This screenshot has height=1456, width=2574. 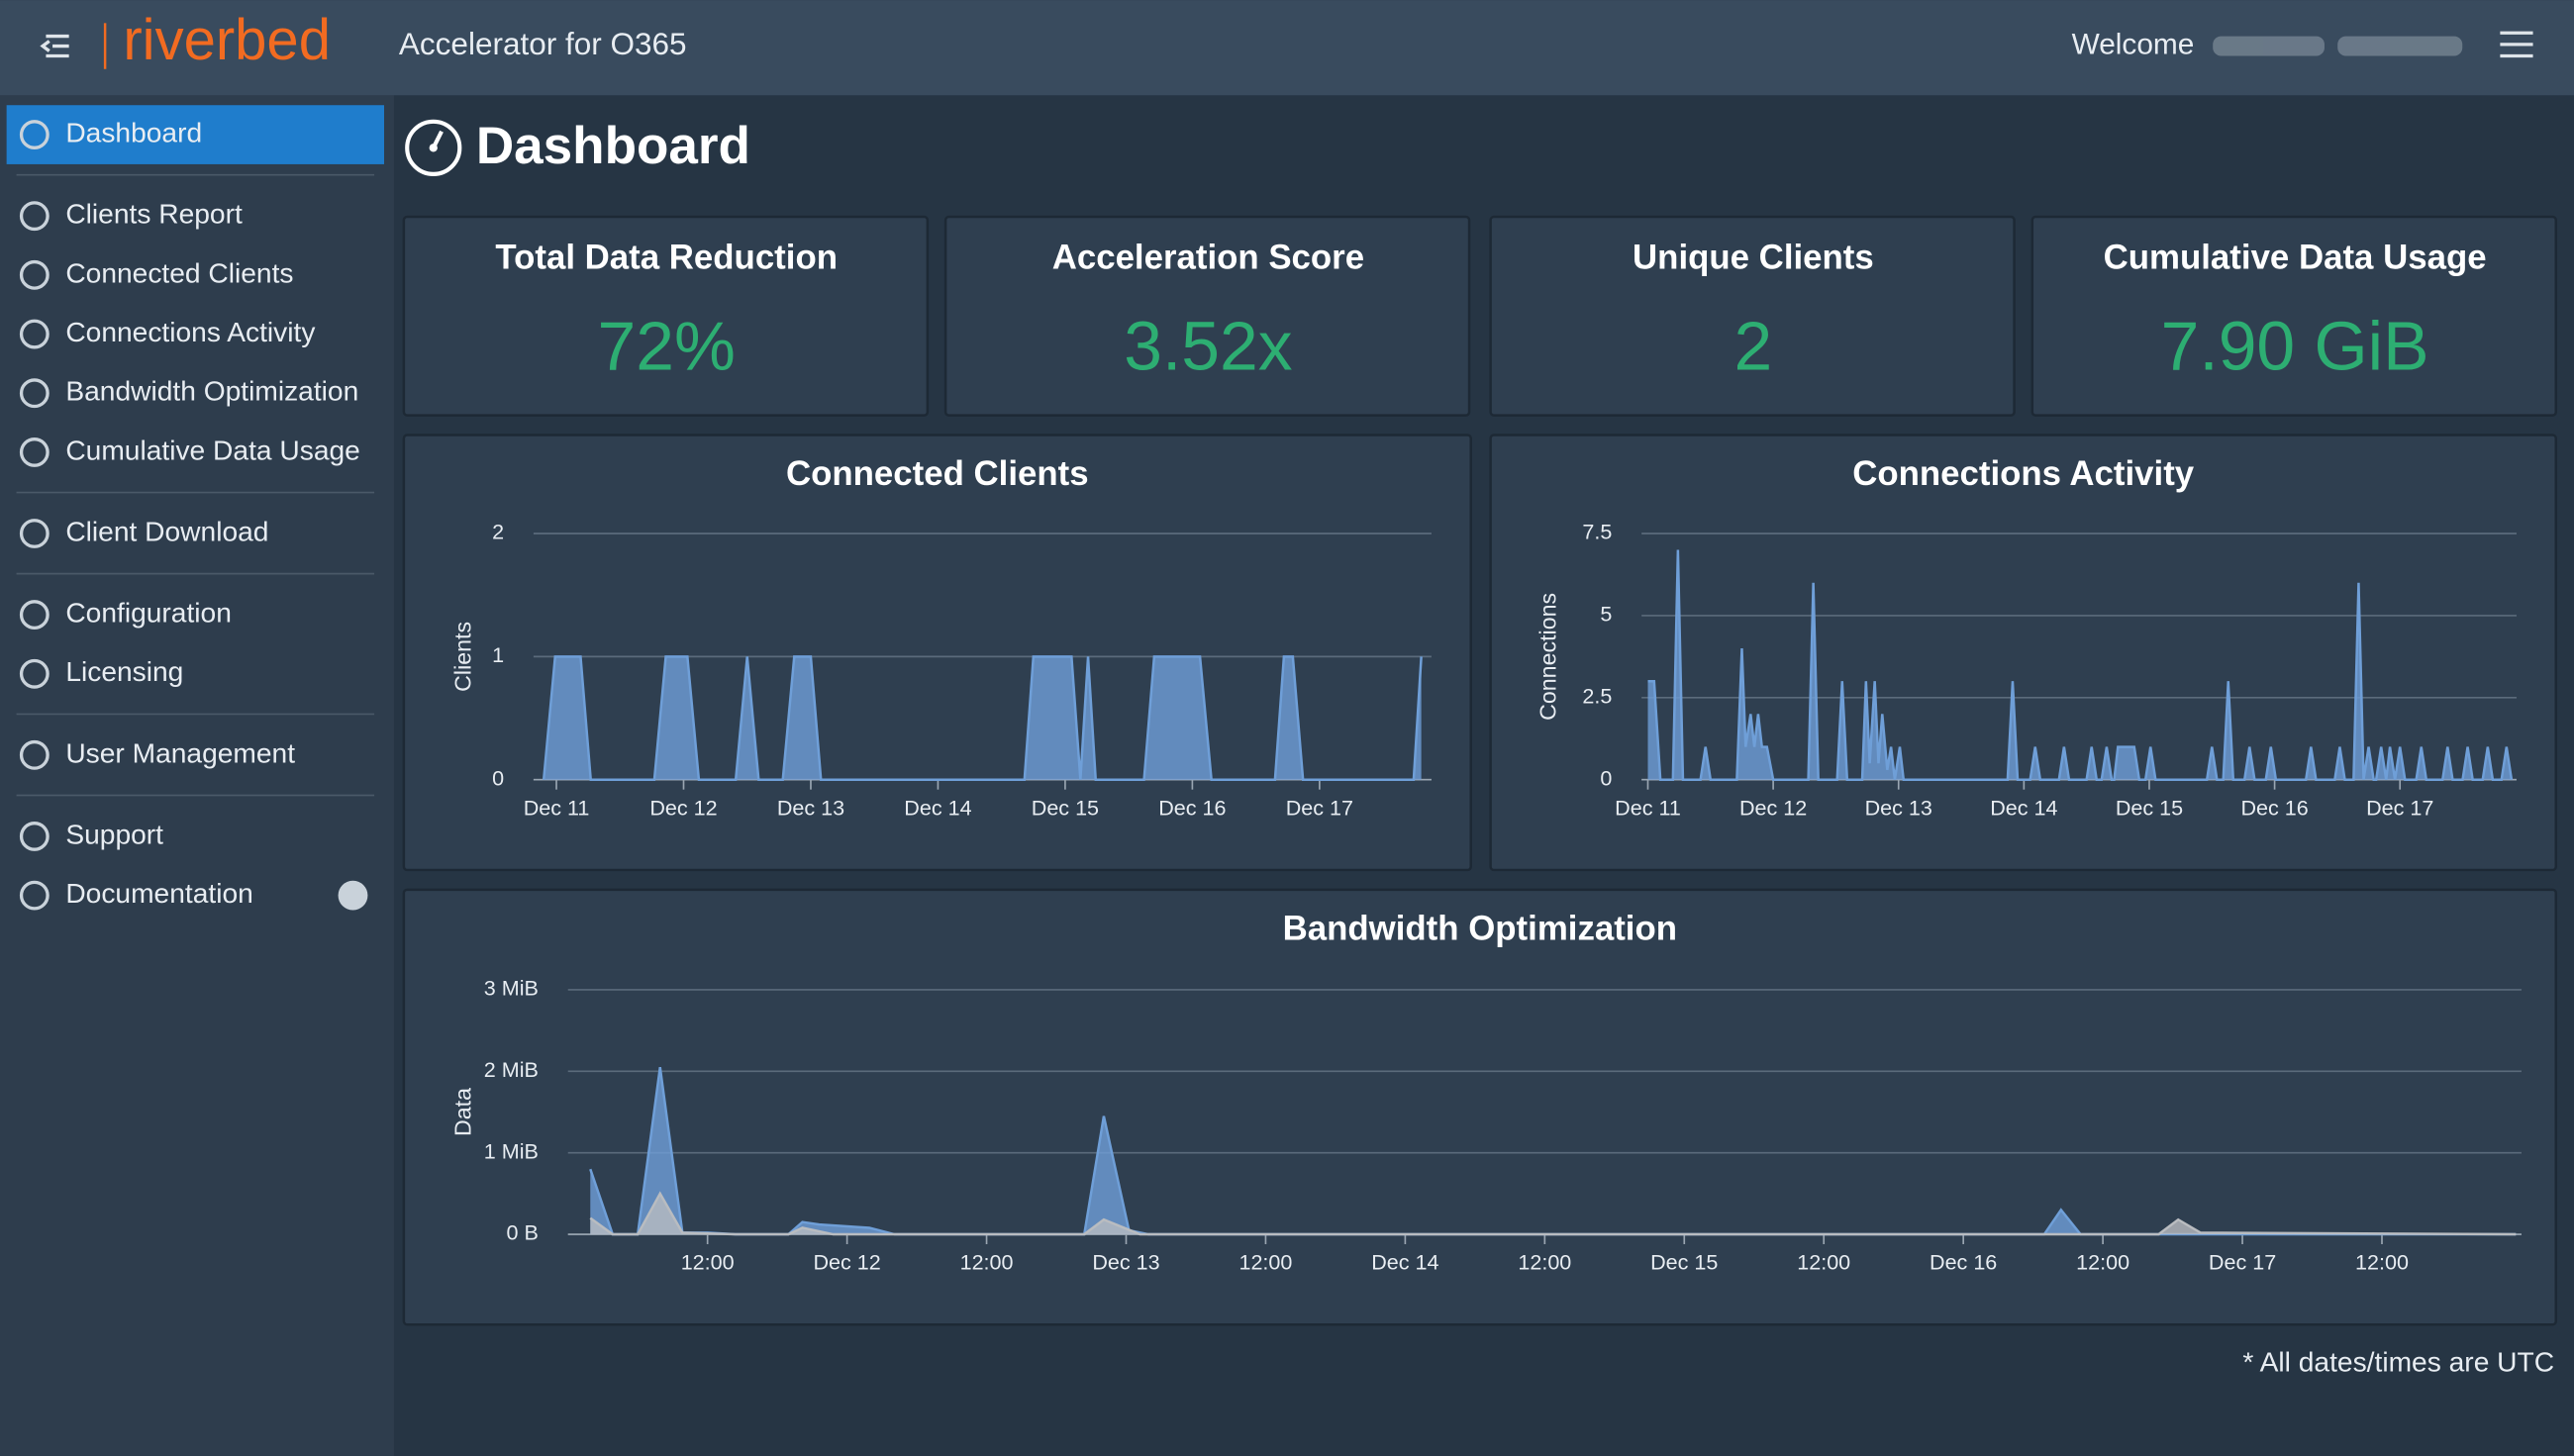 What do you see at coordinates (166, 530) in the screenshot?
I see `nav-item: Client Download` at bounding box center [166, 530].